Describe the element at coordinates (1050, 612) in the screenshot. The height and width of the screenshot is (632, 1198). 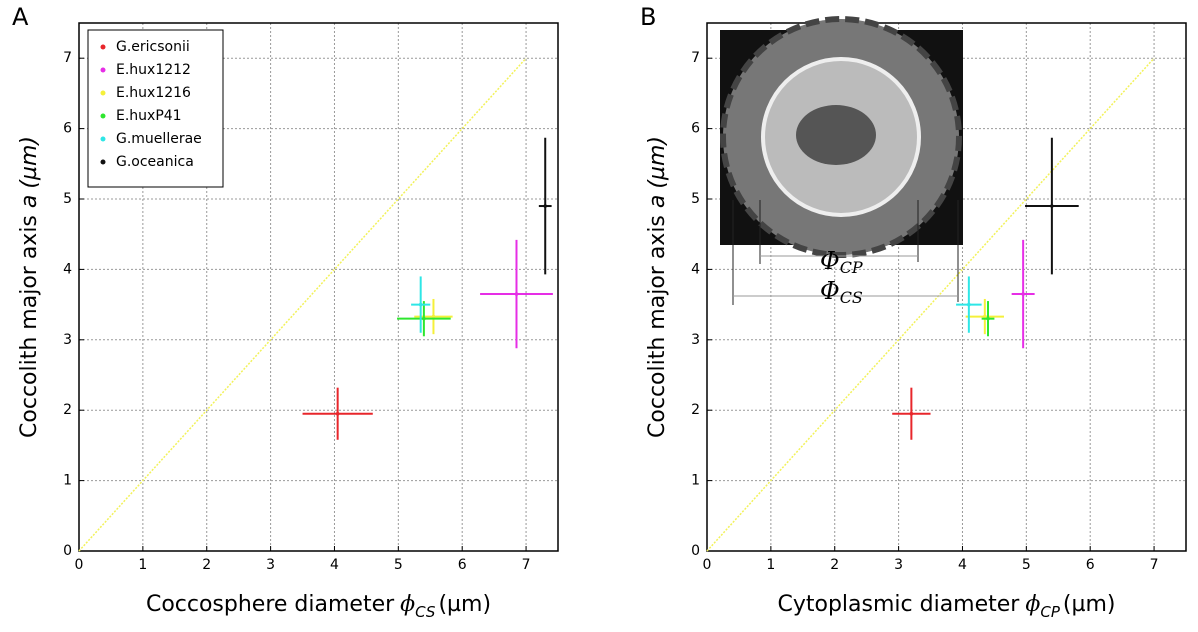
I see `x-axis-label-sub: CP` at that location.